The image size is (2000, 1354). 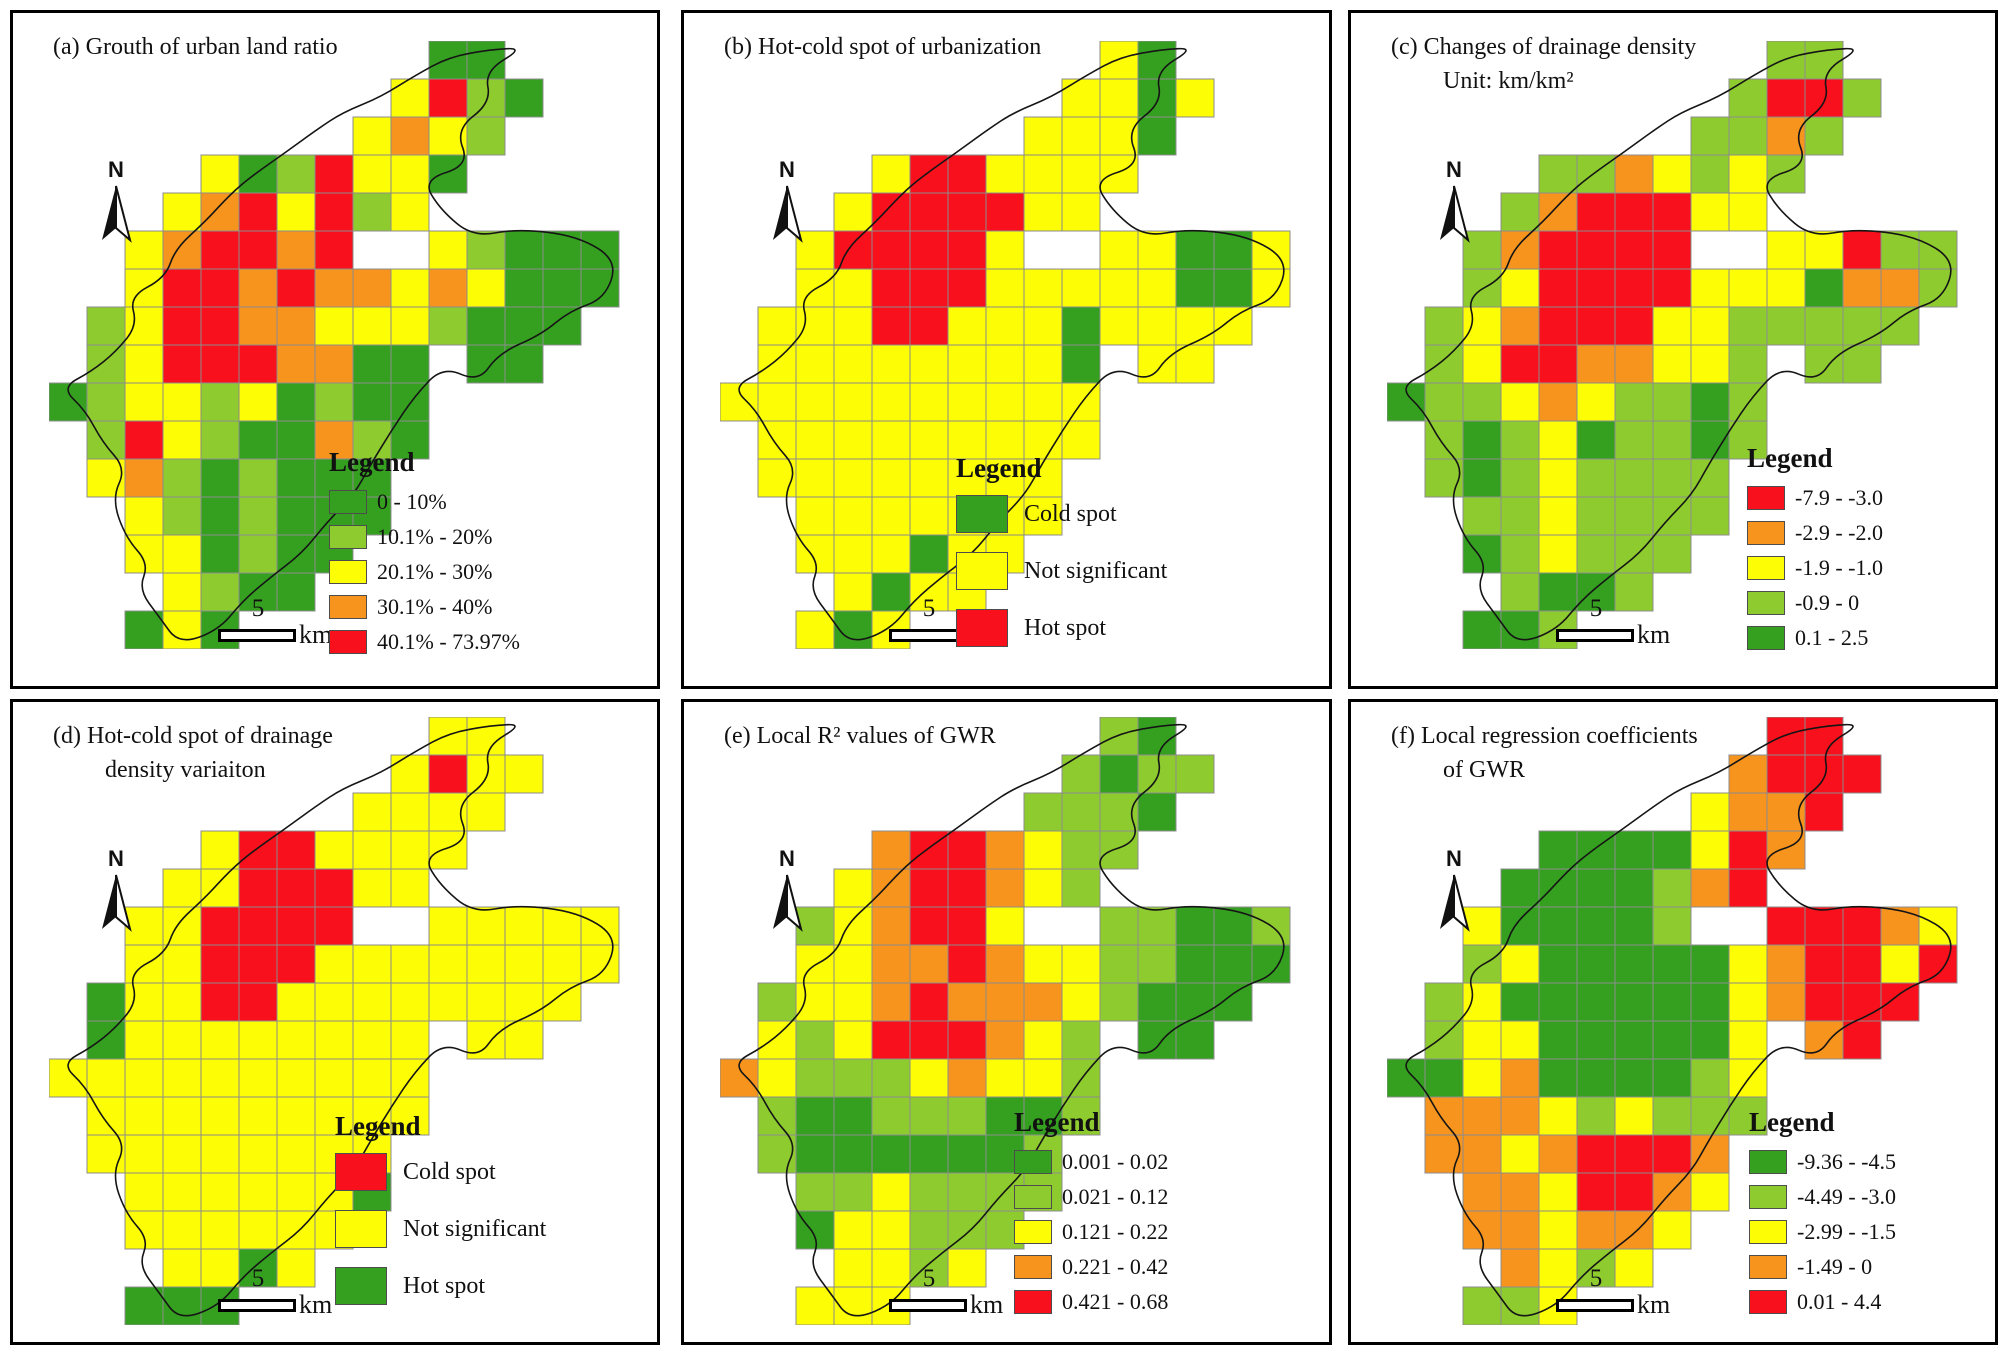 What do you see at coordinates (372, 462) in the screenshot?
I see `legend-title: Legend` at bounding box center [372, 462].